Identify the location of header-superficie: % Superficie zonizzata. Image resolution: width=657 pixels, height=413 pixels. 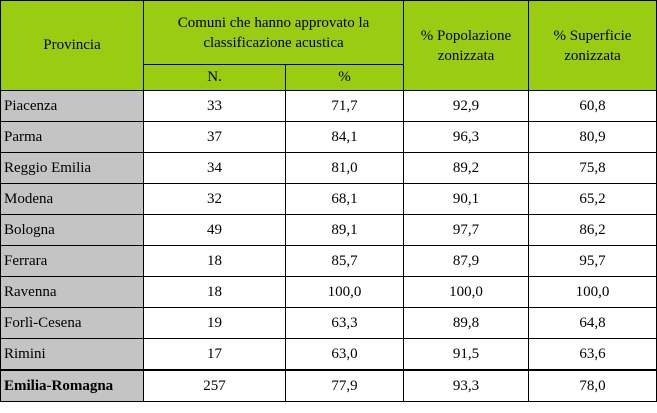
(592, 45).